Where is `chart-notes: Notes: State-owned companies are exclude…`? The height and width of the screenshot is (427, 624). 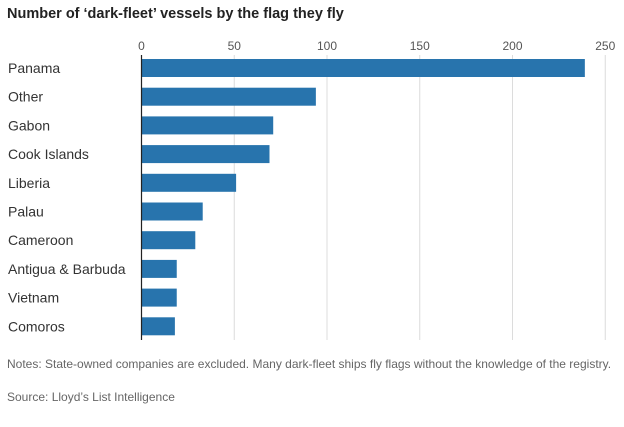
chart-notes: Notes: State-owned companies are exclude… is located at coordinates (309, 364).